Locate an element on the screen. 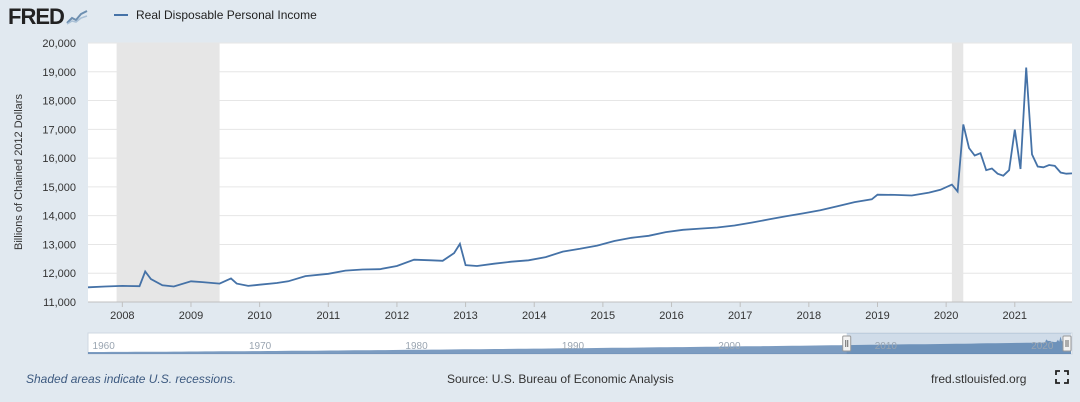 The width and height of the screenshot is (1080, 402). y-tick-label: 15,000 is located at coordinates (59, 188).